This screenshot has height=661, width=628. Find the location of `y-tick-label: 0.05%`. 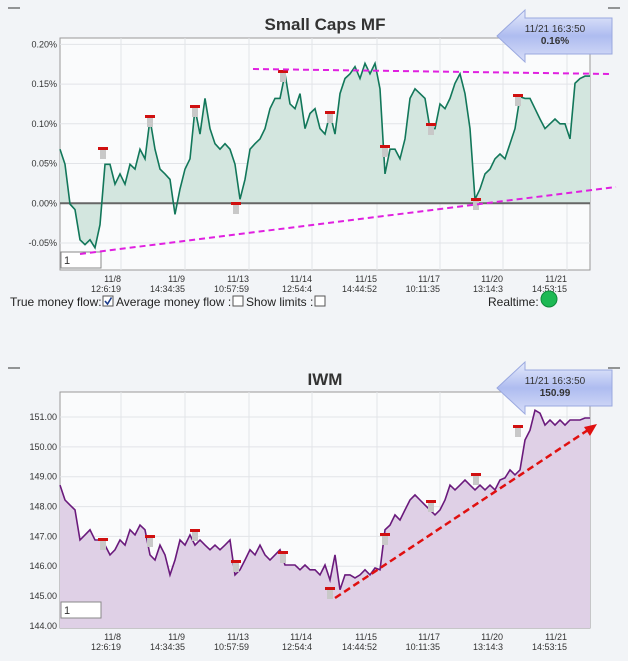

y-tick-label: 0.05% is located at coordinates (44, 164).